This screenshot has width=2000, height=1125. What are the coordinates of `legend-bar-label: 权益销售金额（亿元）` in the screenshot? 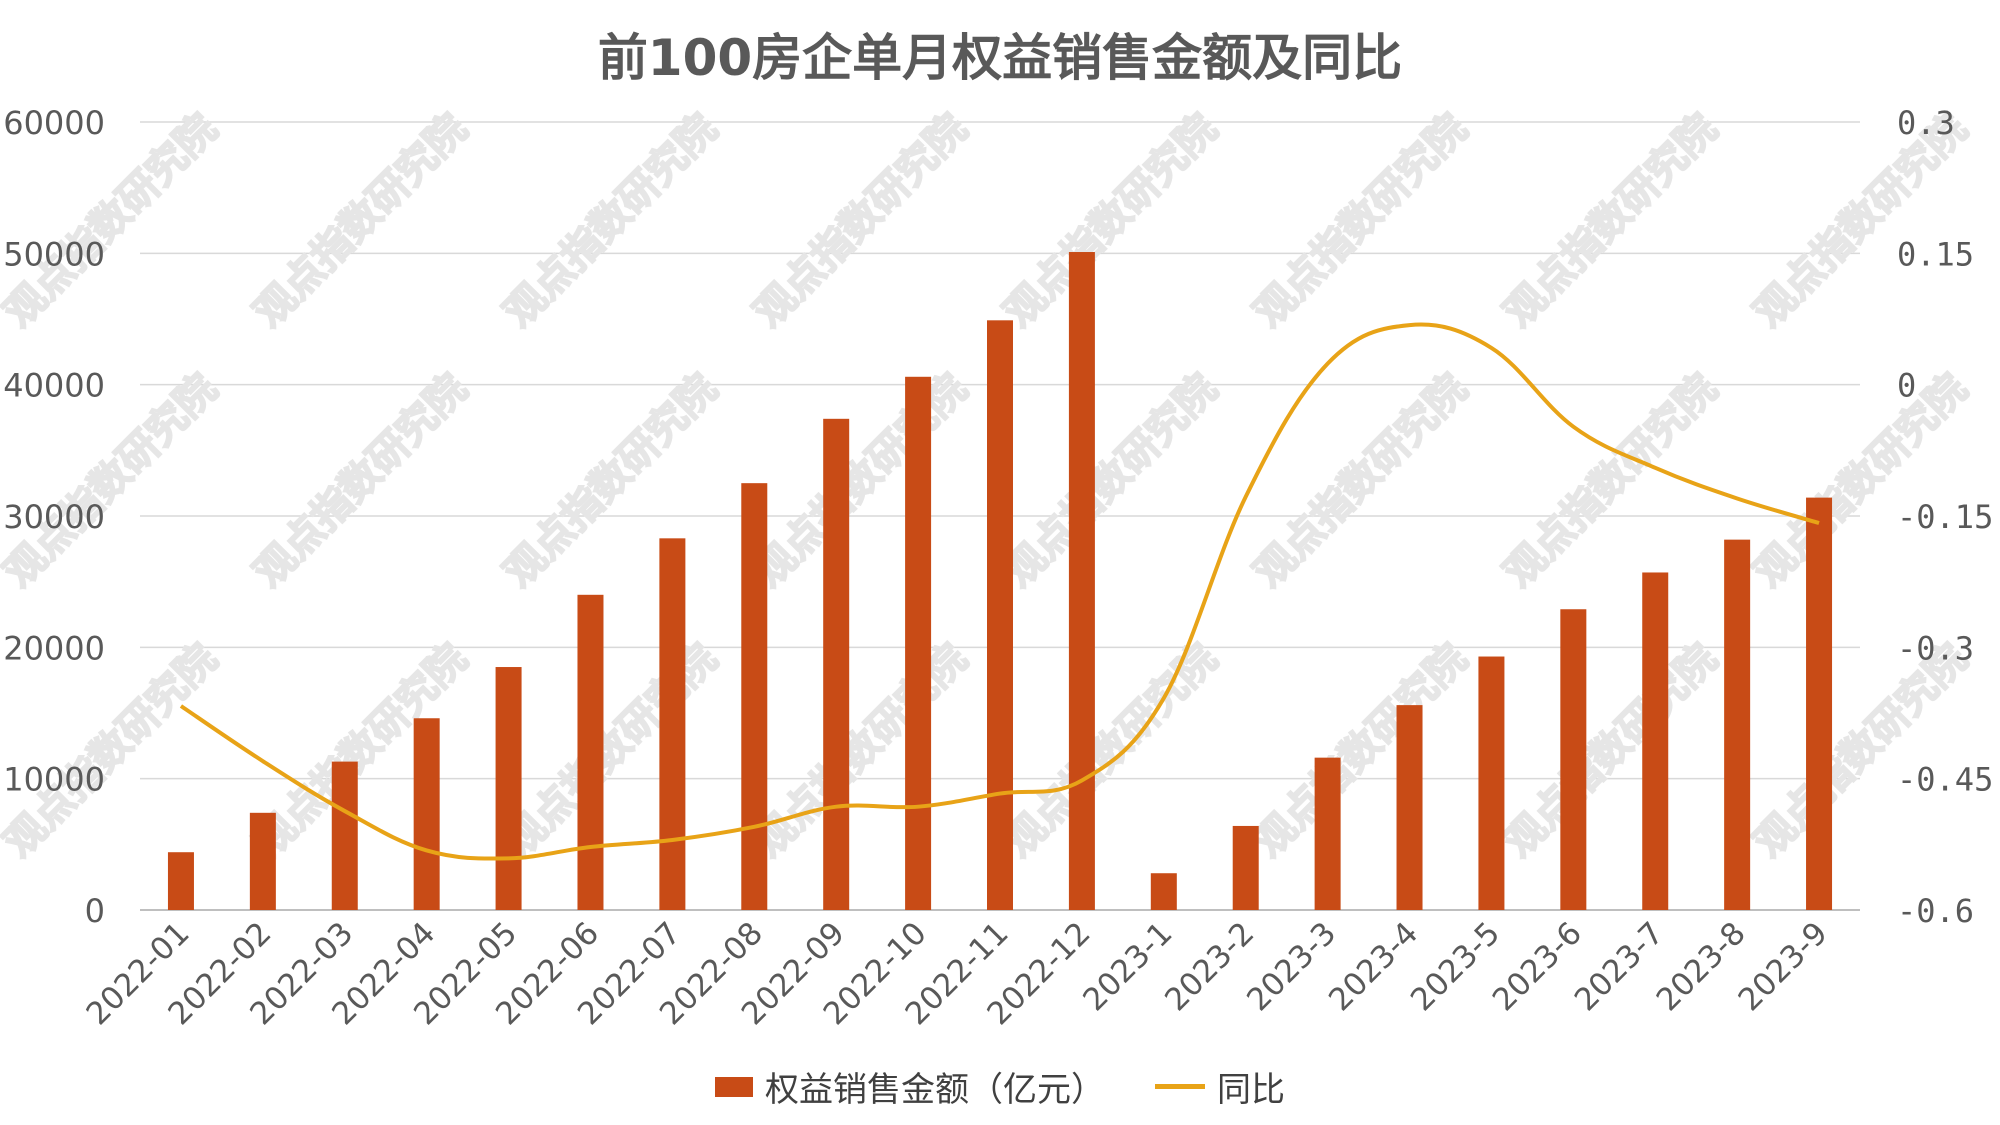 It's located at (935, 1090).